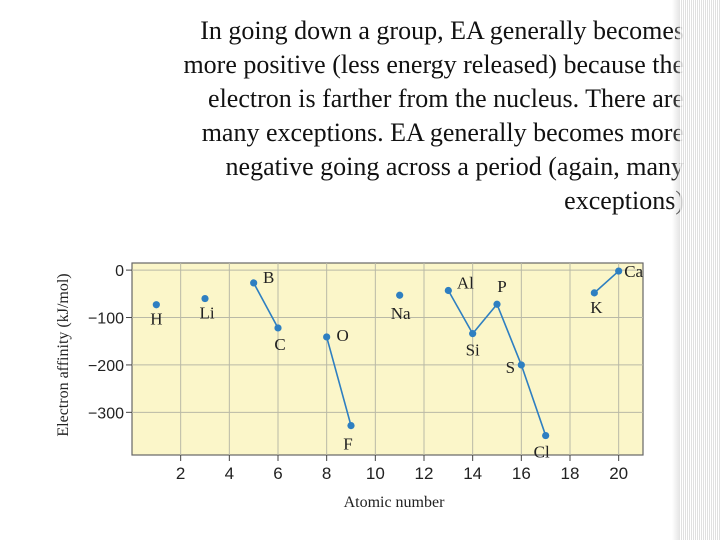 The image size is (720, 540). I want to click on x-tick-label: 10, so click(375, 473).